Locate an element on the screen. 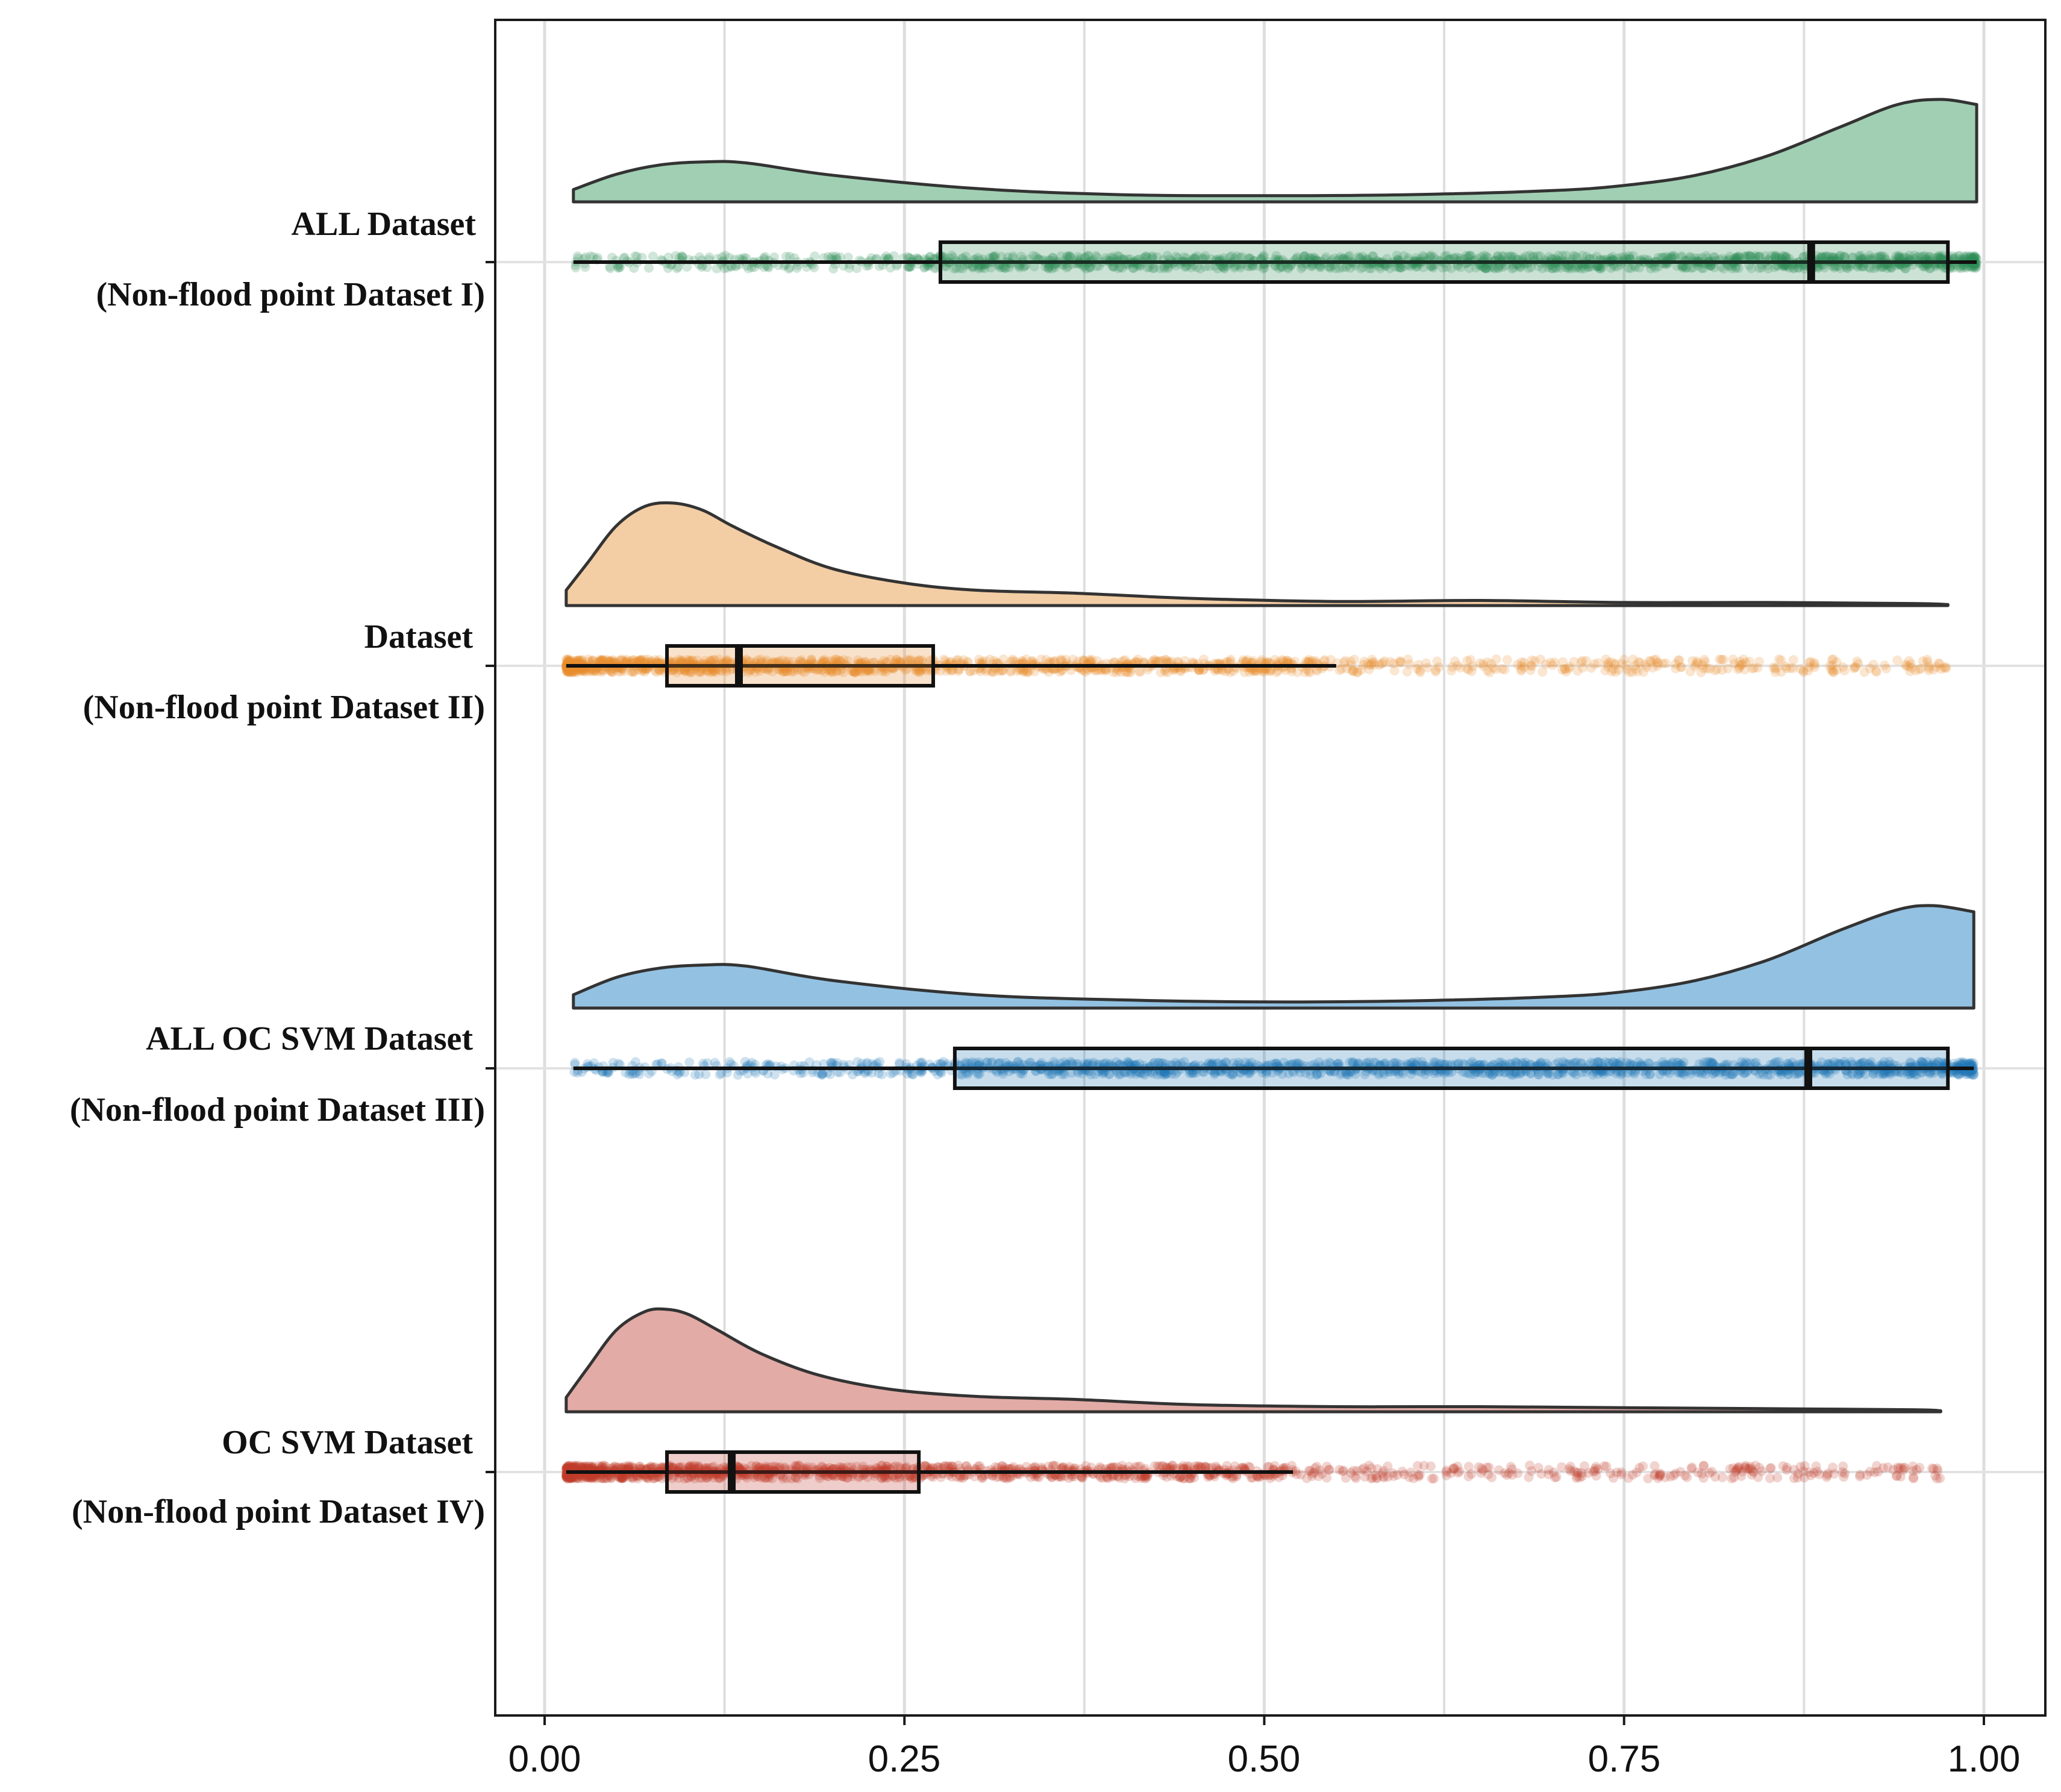 This screenshot has width=2061, height=1792. box-s3 is located at coordinates (1451, 1068).